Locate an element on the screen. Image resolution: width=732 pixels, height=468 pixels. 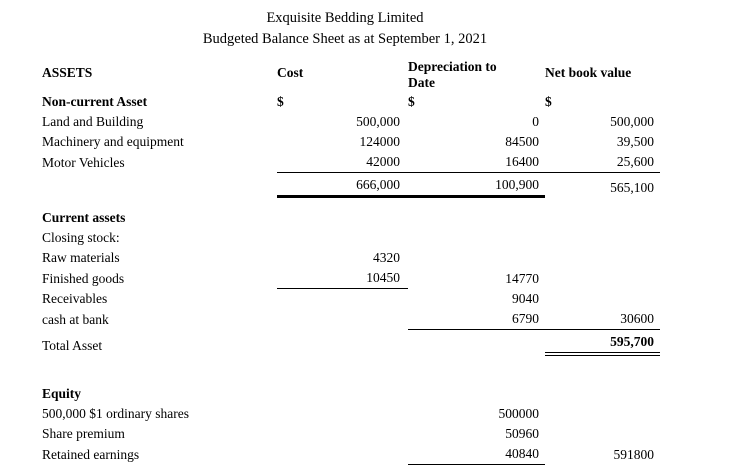
cell-amount: 9040 is located at coordinates (525, 298).